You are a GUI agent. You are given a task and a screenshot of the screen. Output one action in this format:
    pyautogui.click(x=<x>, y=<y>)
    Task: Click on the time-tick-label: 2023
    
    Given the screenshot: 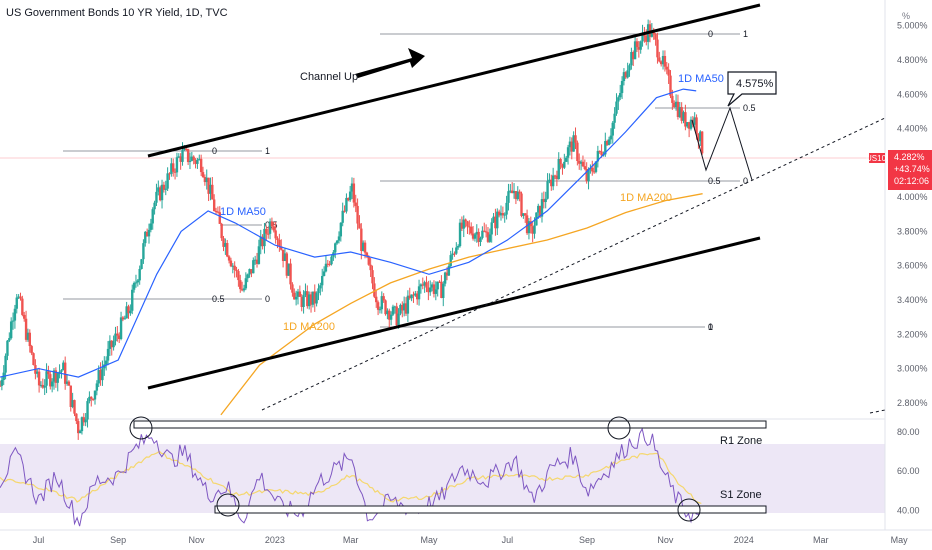 What is the action you would take?
    pyautogui.click(x=275, y=540)
    